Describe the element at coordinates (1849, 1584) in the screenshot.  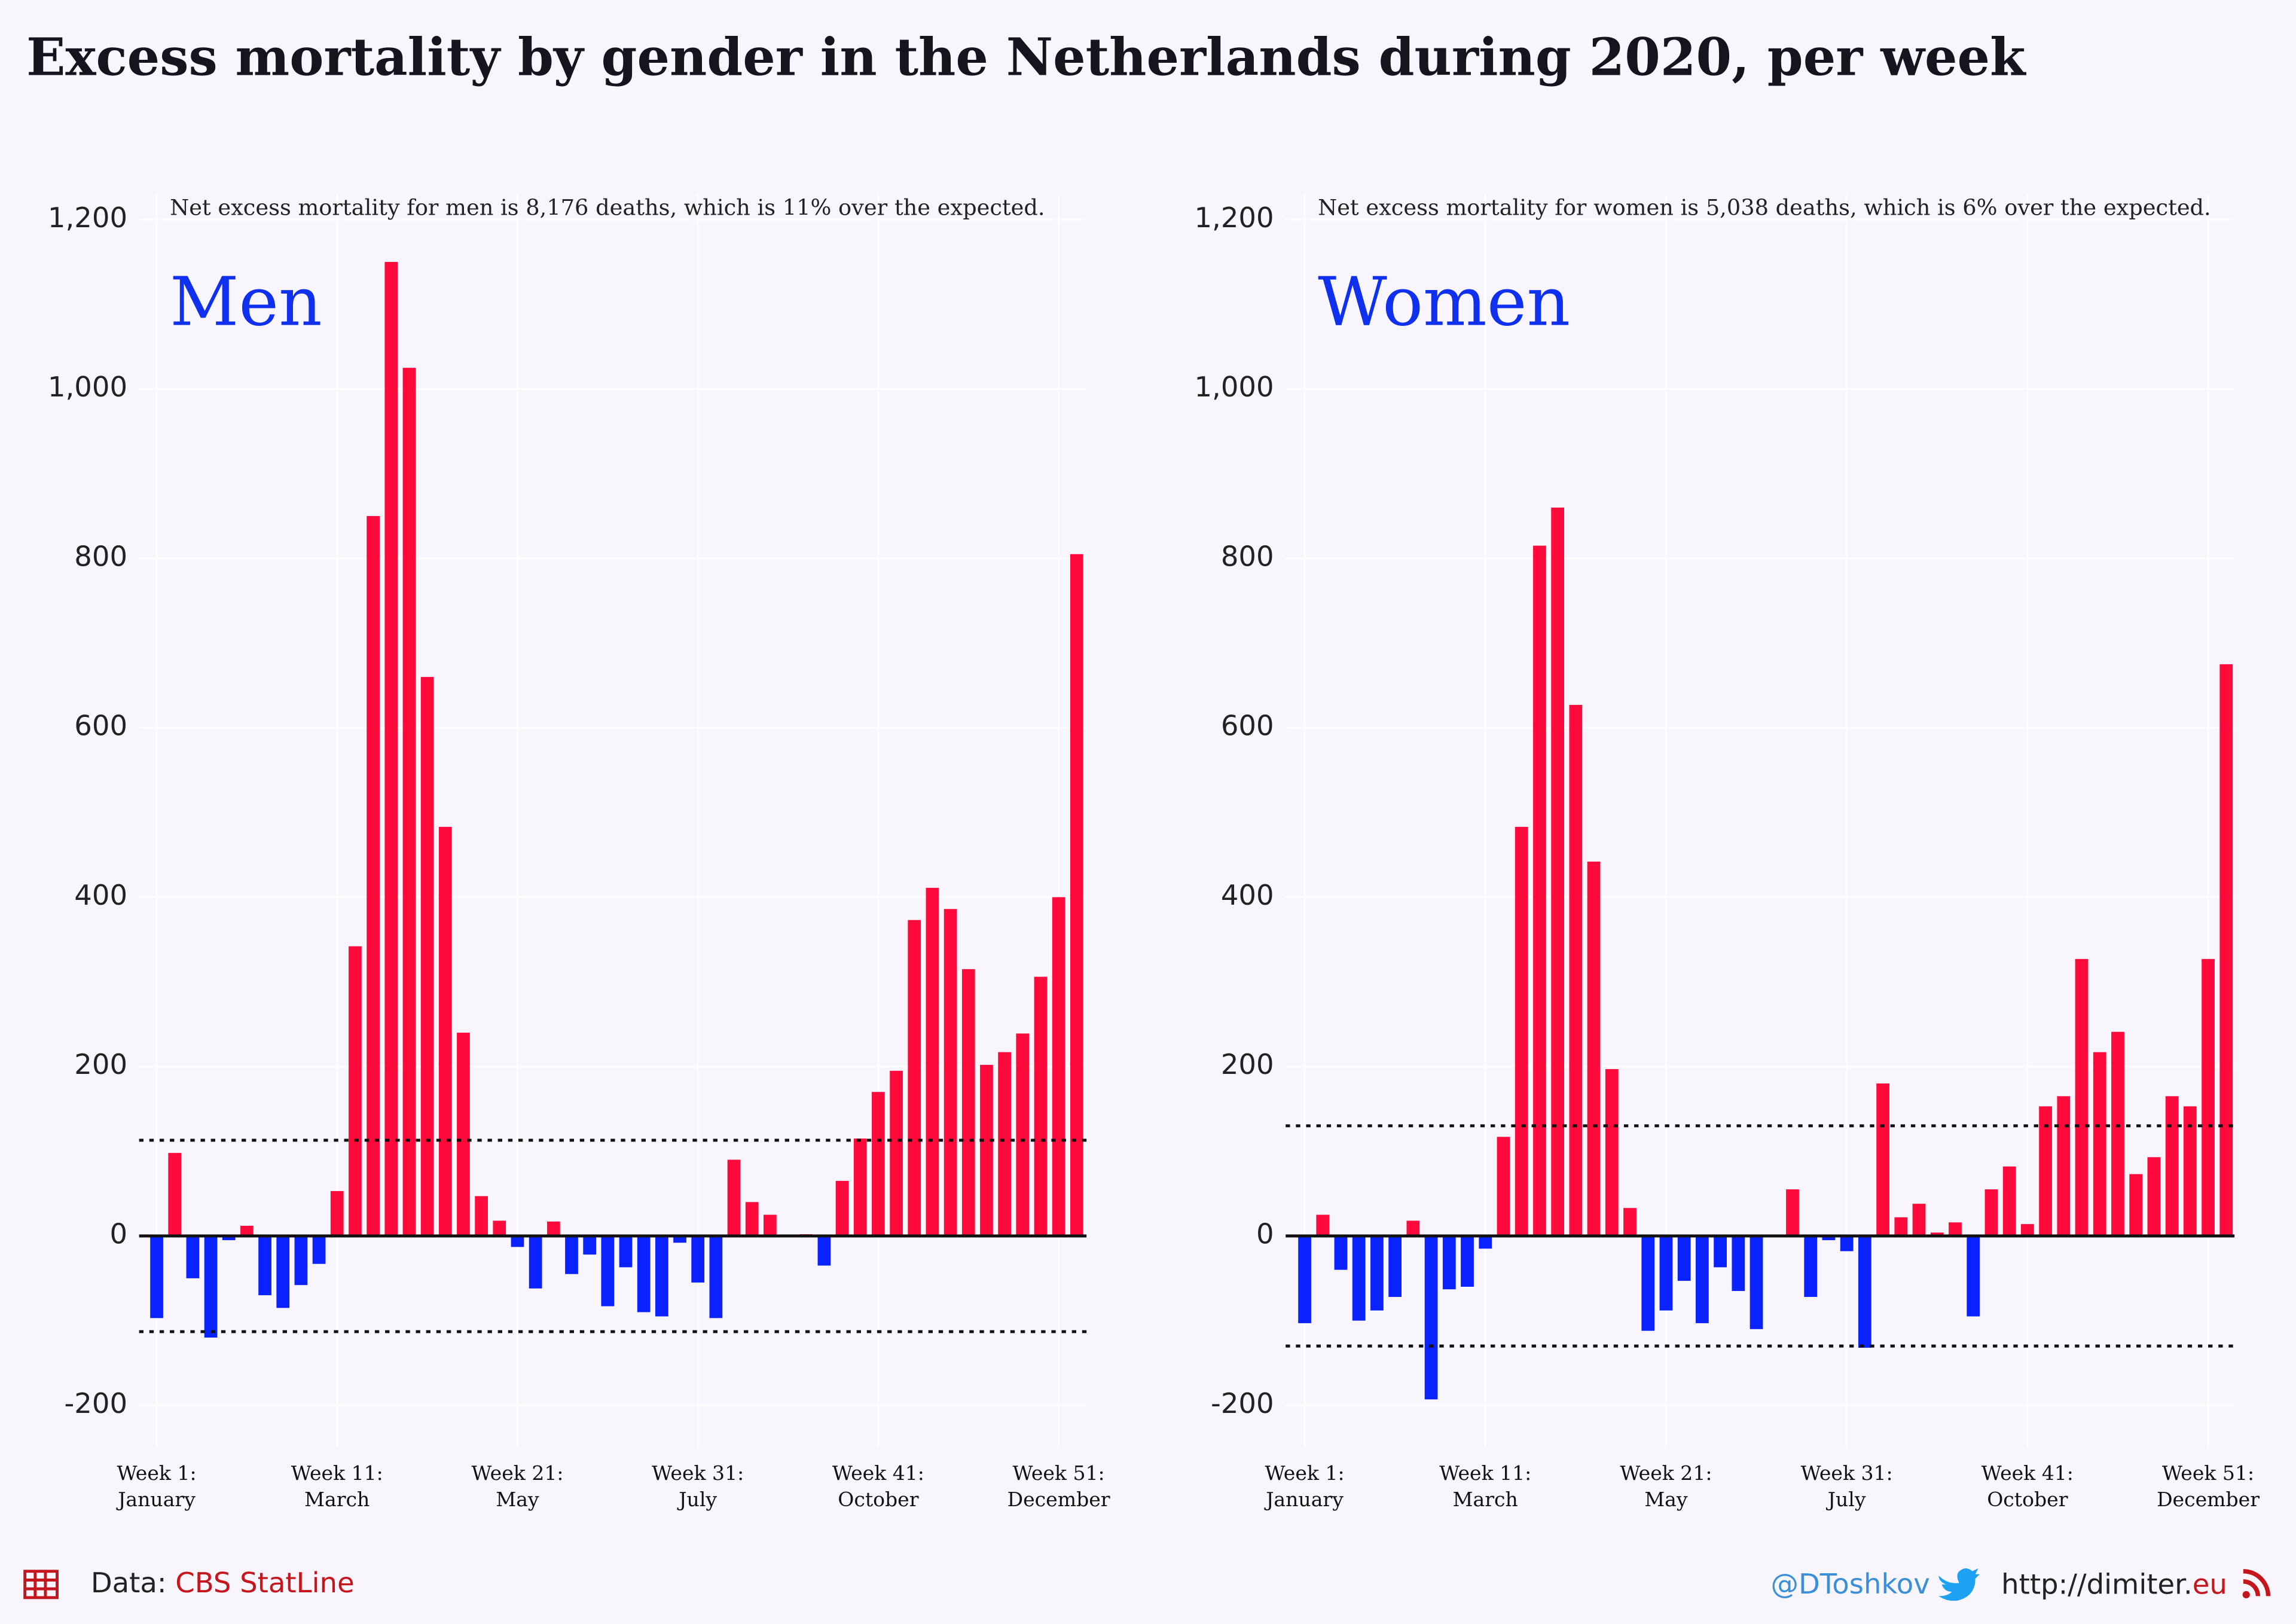
I see `twitter-handle: @DToshkov` at that location.